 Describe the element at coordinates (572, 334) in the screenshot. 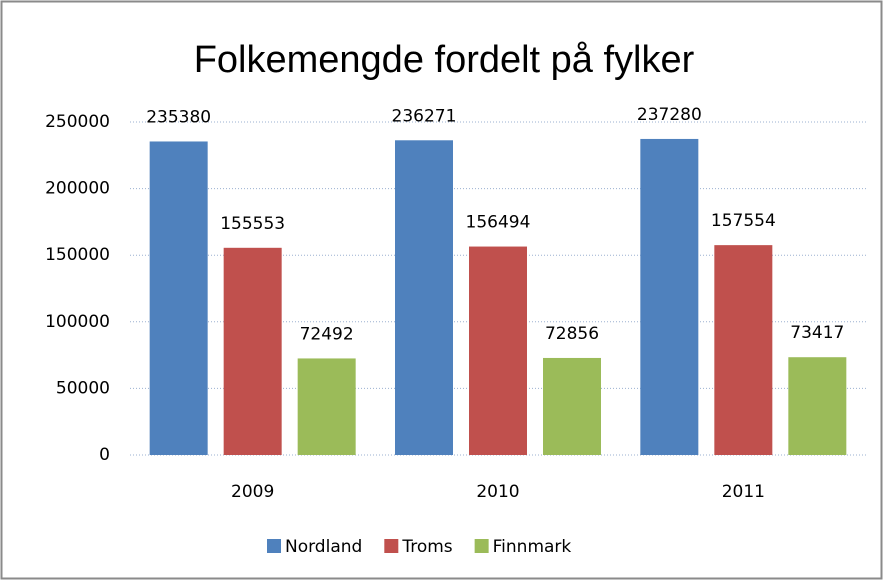

I see `data-label: 72856` at that location.